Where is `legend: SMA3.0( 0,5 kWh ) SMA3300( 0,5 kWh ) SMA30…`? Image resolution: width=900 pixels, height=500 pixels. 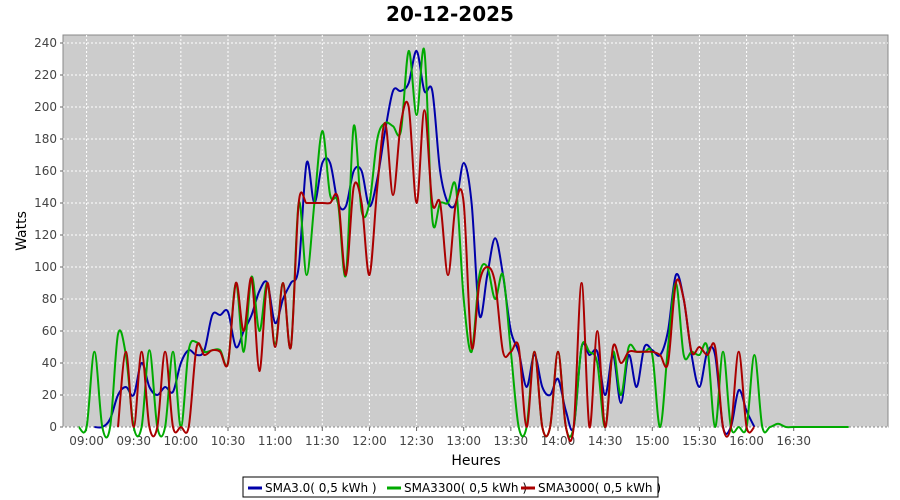 legend: SMA3.0( 0,5 kWh ) SMA3300( 0,5 kWh ) SMA30… is located at coordinates (451, 487).